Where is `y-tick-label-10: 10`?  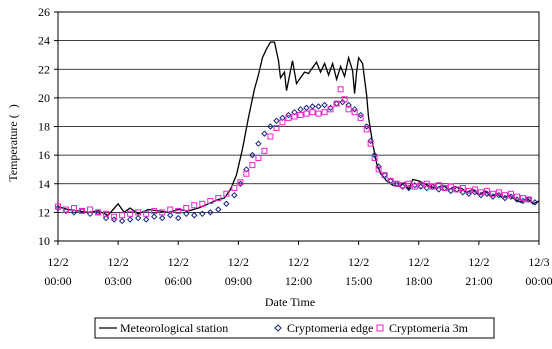 y-tick-label-10: 10 is located at coordinates (44, 241).